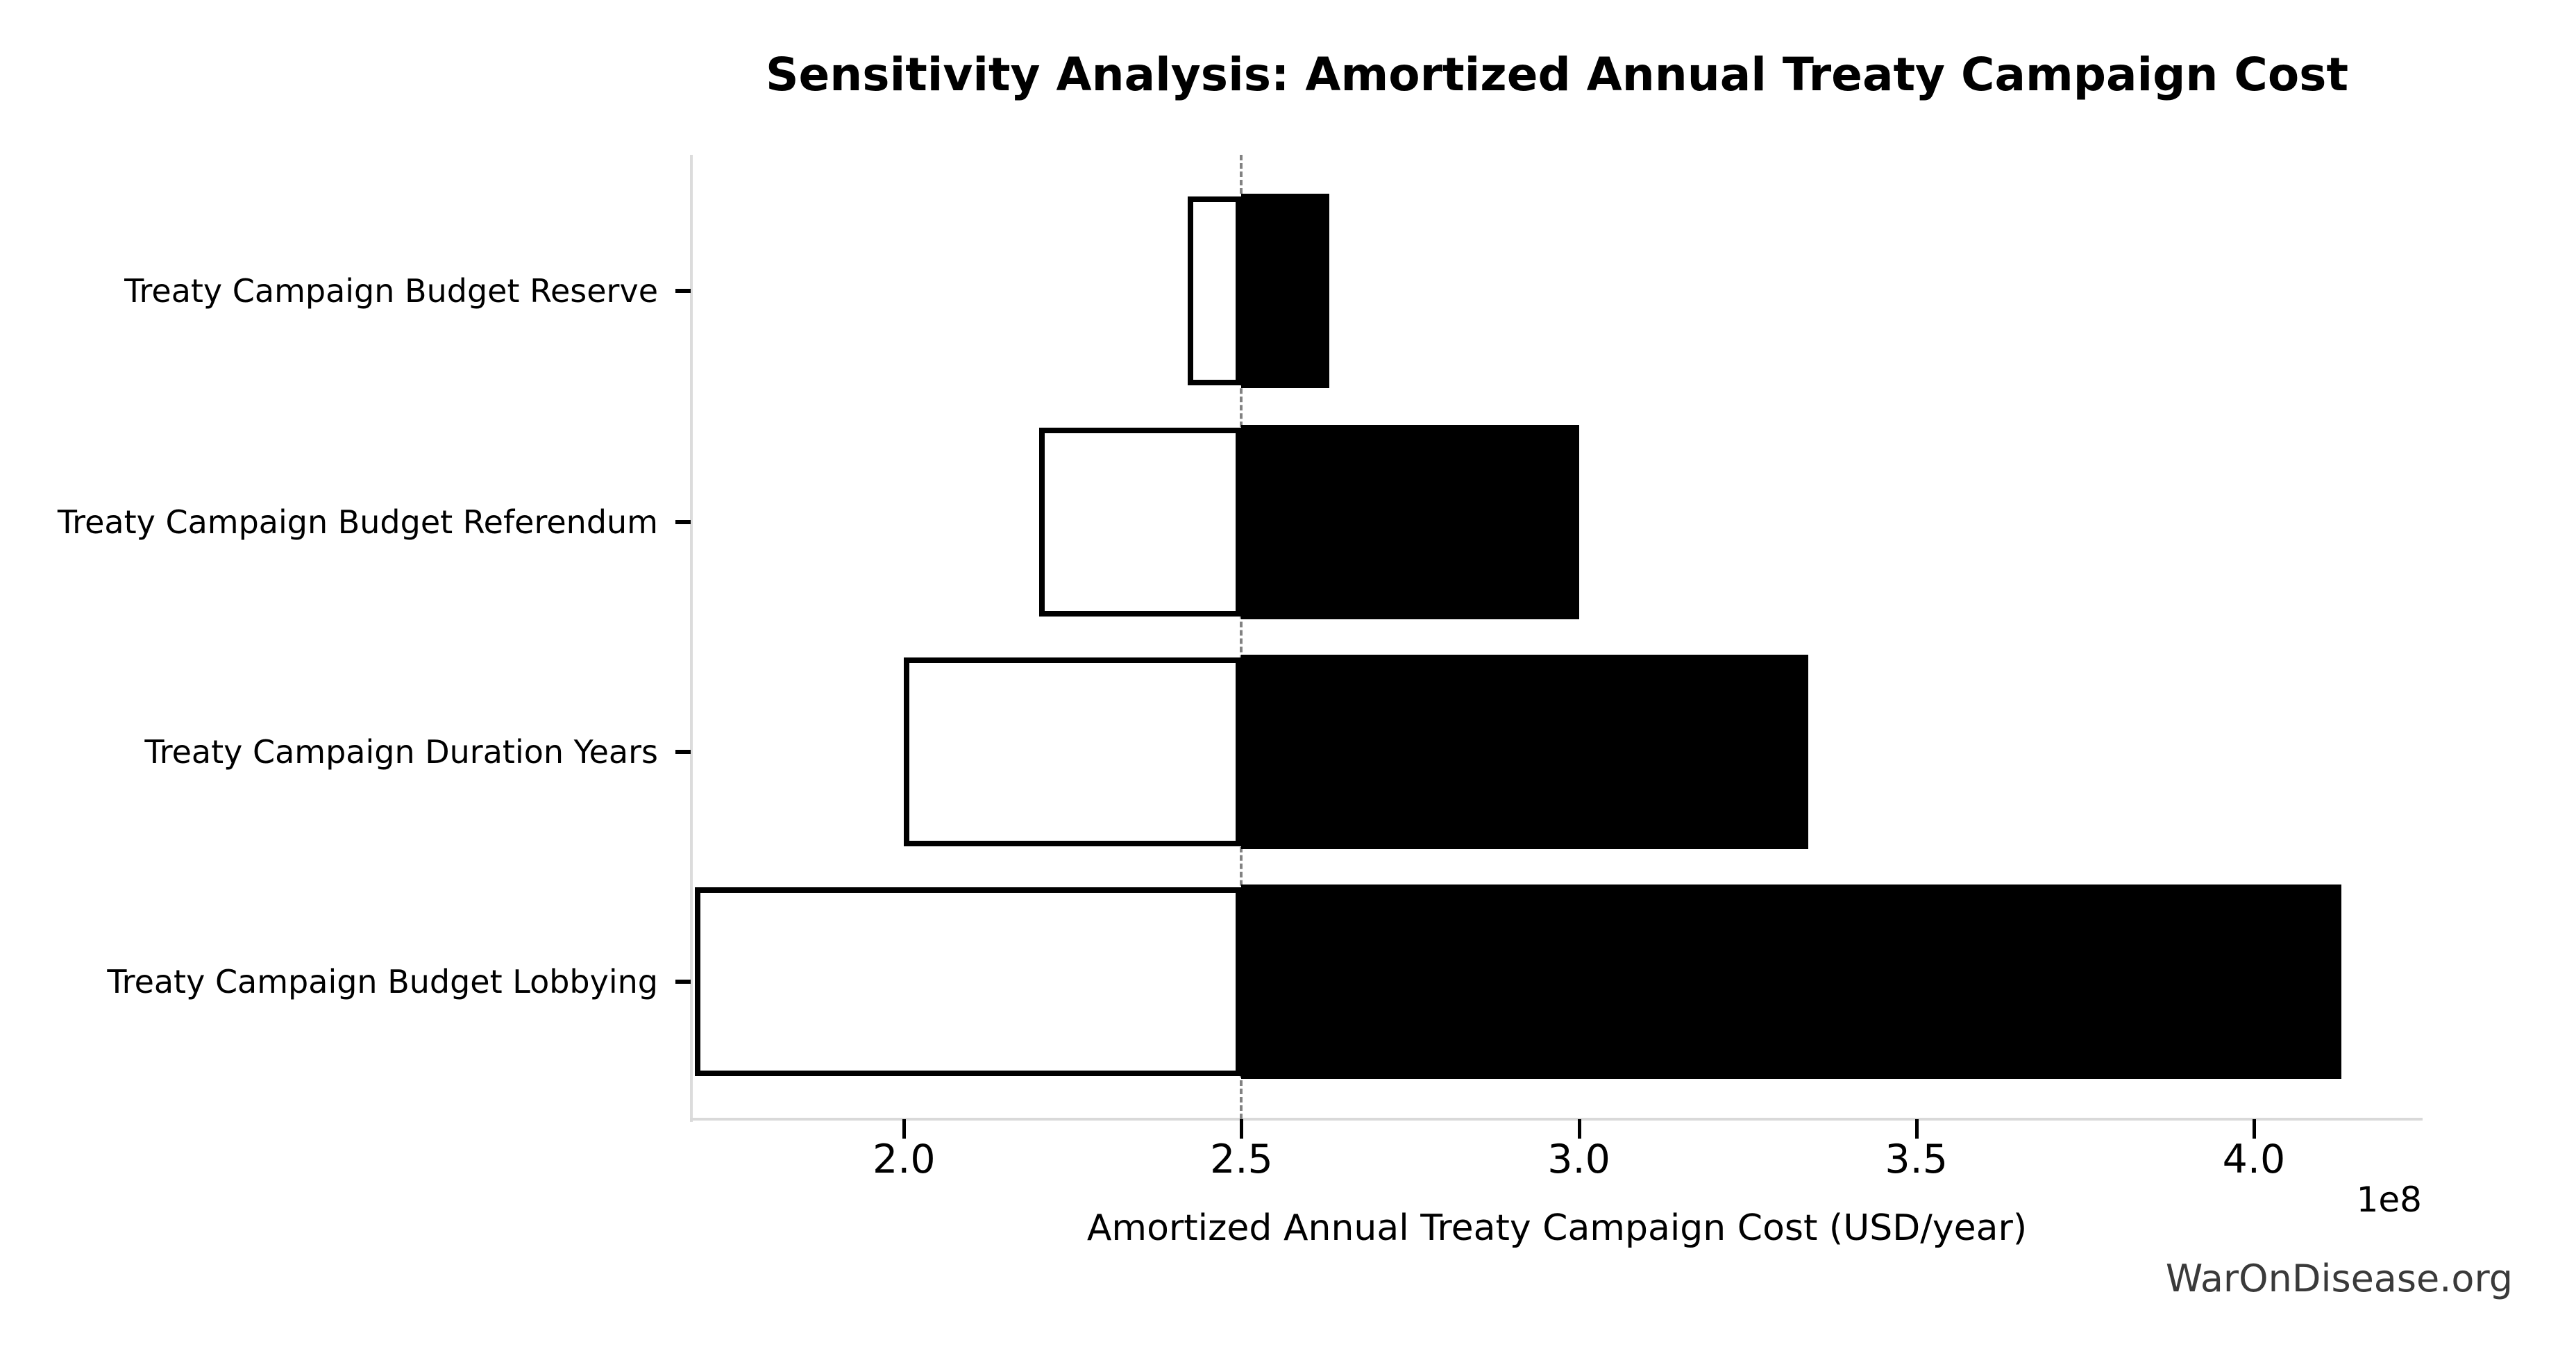 The height and width of the screenshot is (1358, 2576). I want to click on y-axis-spine, so click(691, 638).